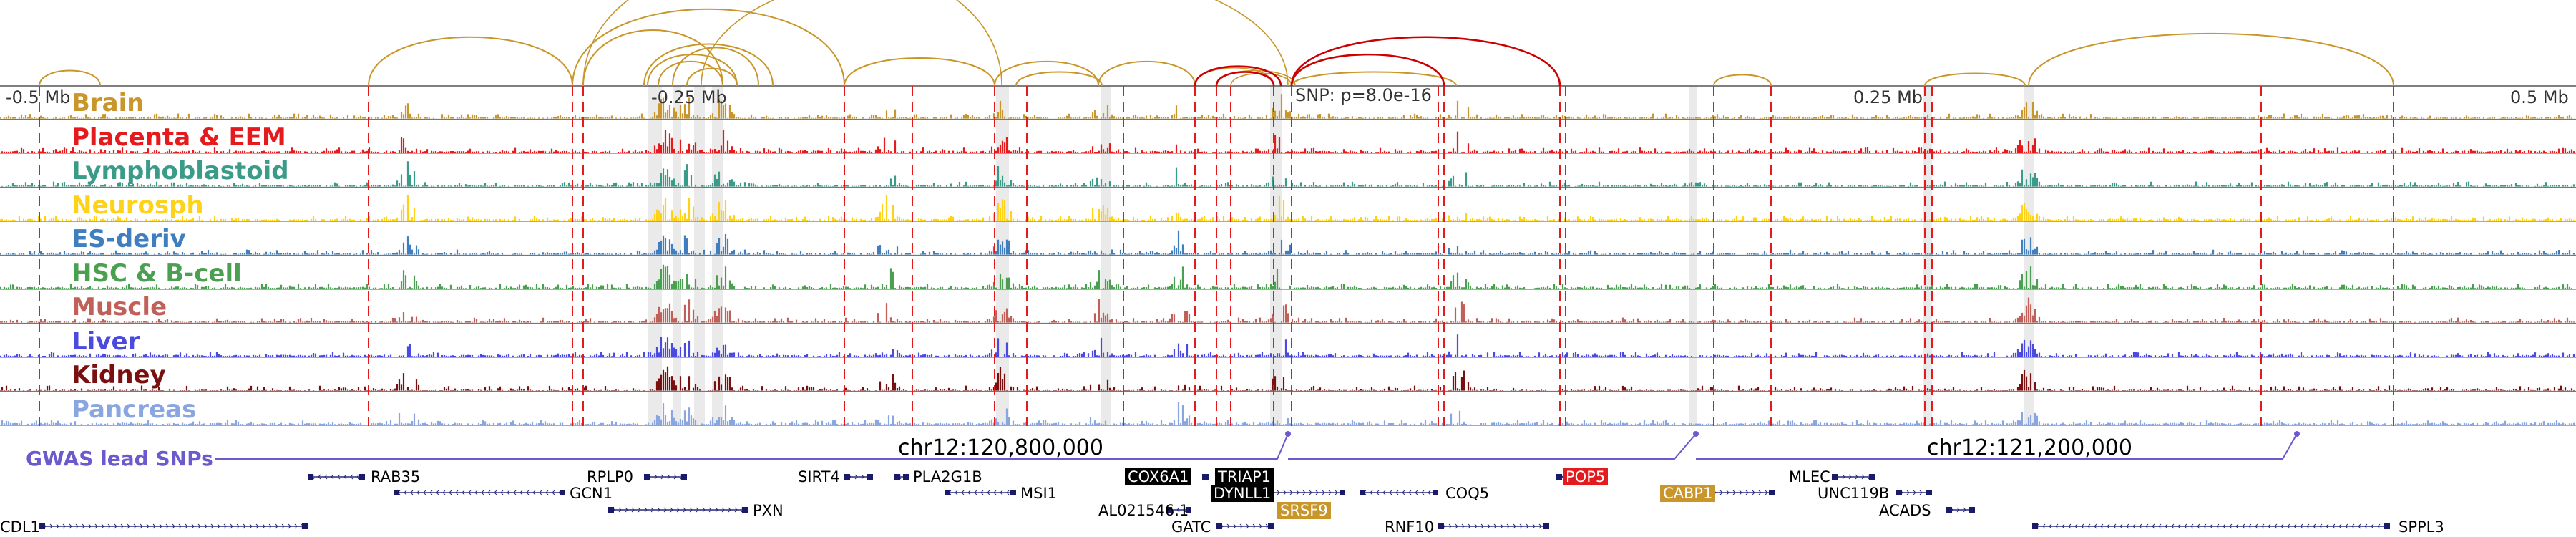 The height and width of the screenshot is (537, 2576). I want to click on track-label-pancreas: Pancreas, so click(134, 409).